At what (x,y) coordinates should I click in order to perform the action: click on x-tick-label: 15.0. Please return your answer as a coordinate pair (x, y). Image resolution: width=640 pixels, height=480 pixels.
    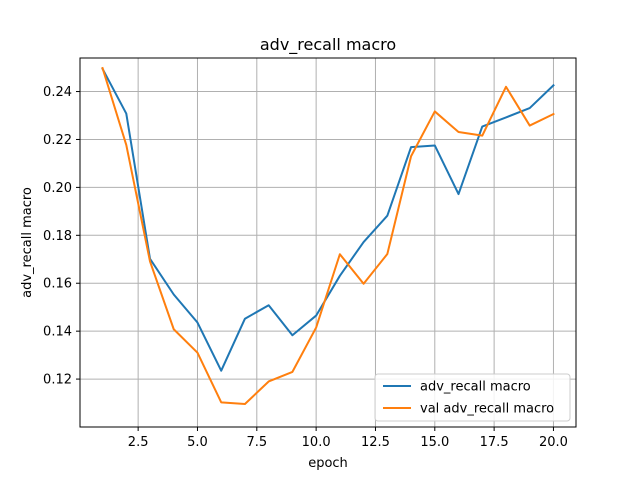
    Looking at the image, I should click on (434, 442).